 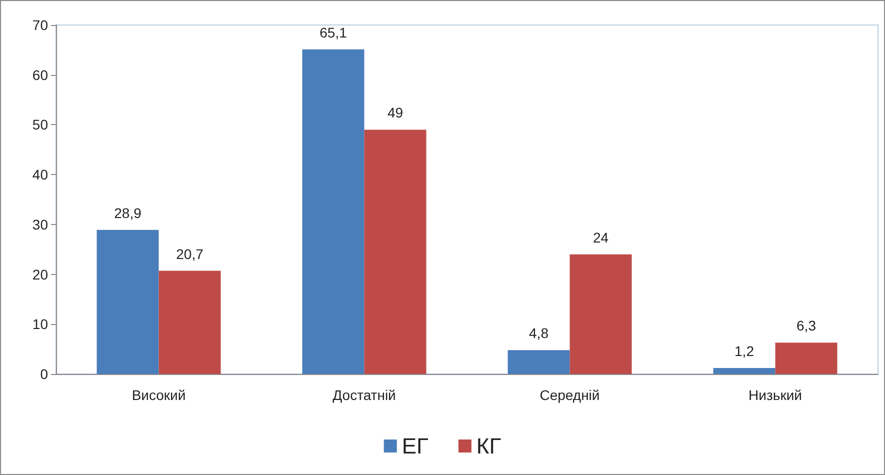 What do you see at coordinates (570, 395) in the screenshot?
I see `x-tick-label: Середній` at bounding box center [570, 395].